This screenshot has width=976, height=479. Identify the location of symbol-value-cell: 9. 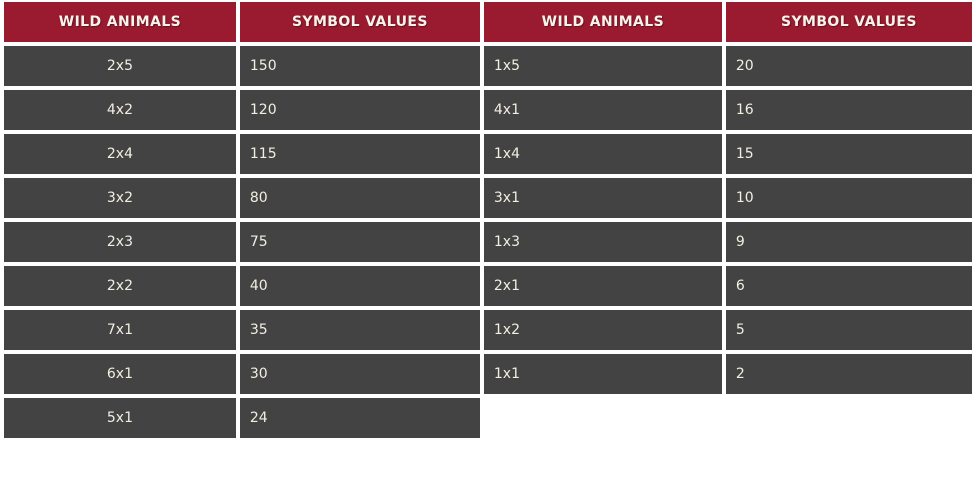
(848, 242).